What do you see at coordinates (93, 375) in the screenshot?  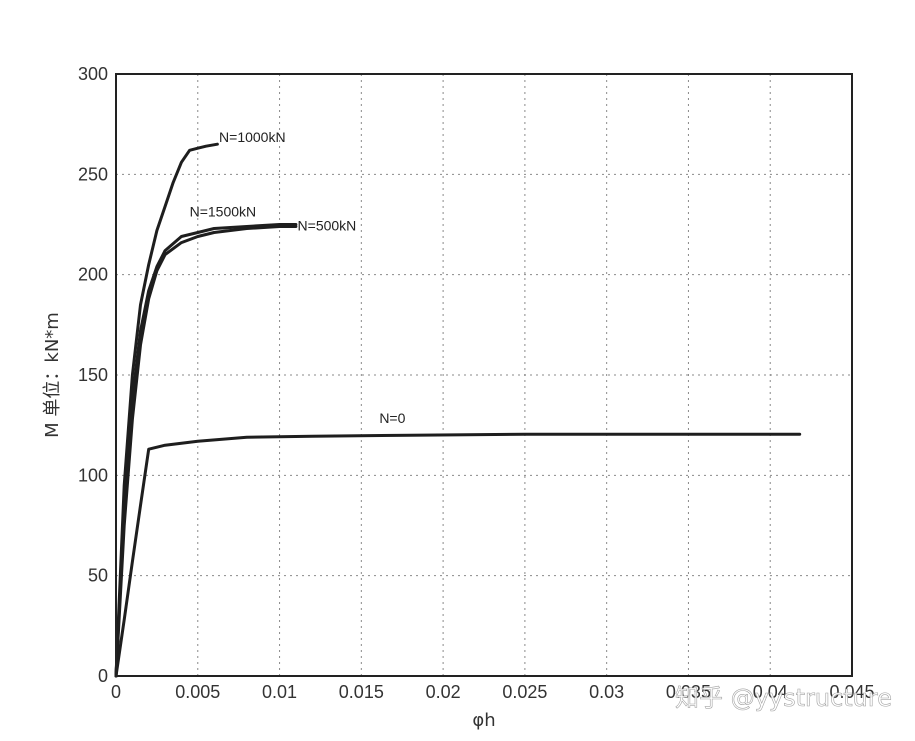 I see `y-tick-label: 150` at bounding box center [93, 375].